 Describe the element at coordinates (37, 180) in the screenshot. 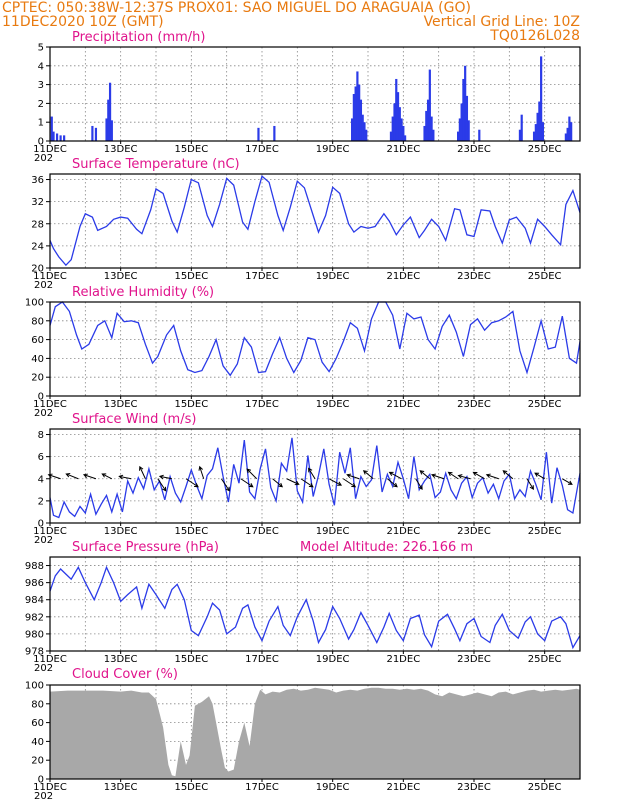

I see `y-tick-label: 36` at that location.